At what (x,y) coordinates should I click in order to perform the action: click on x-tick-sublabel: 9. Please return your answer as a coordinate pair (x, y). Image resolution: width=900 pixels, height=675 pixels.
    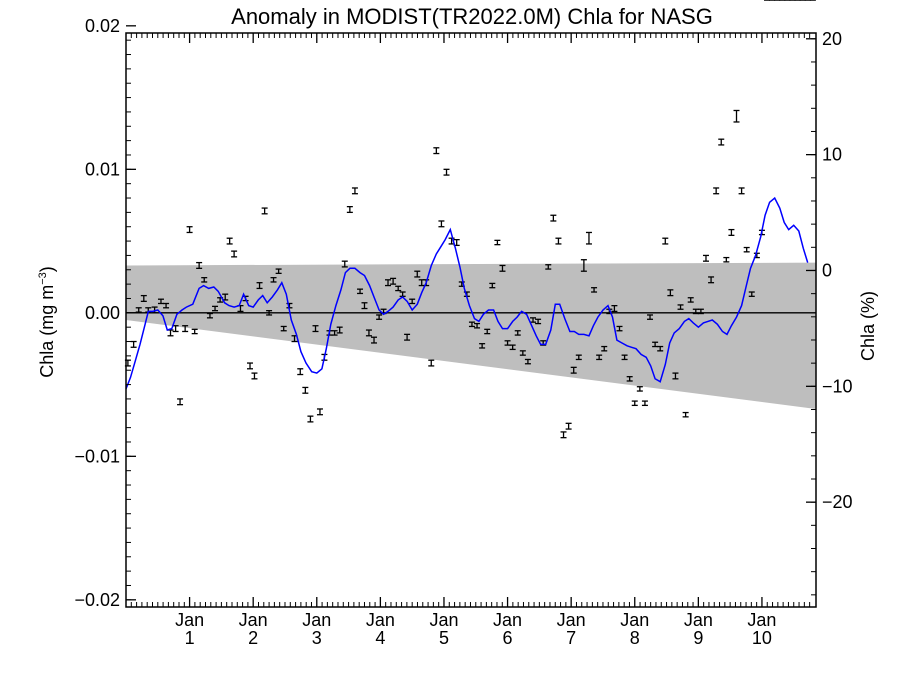
    Looking at the image, I should click on (698, 638).